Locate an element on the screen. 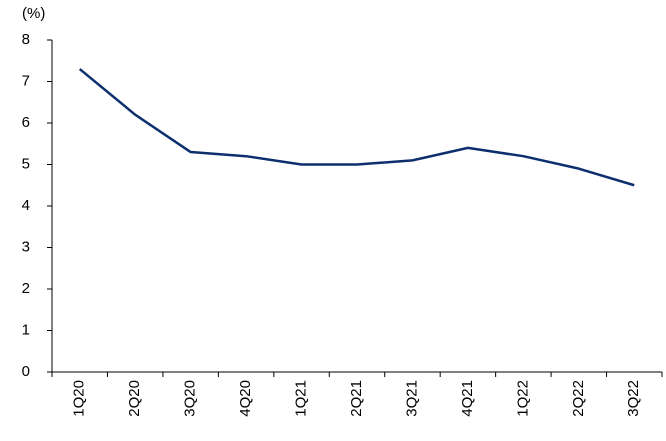 This screenshot has width=666, height=441. x-tick-label: 2Q20 is located at coordinates (134, 398).